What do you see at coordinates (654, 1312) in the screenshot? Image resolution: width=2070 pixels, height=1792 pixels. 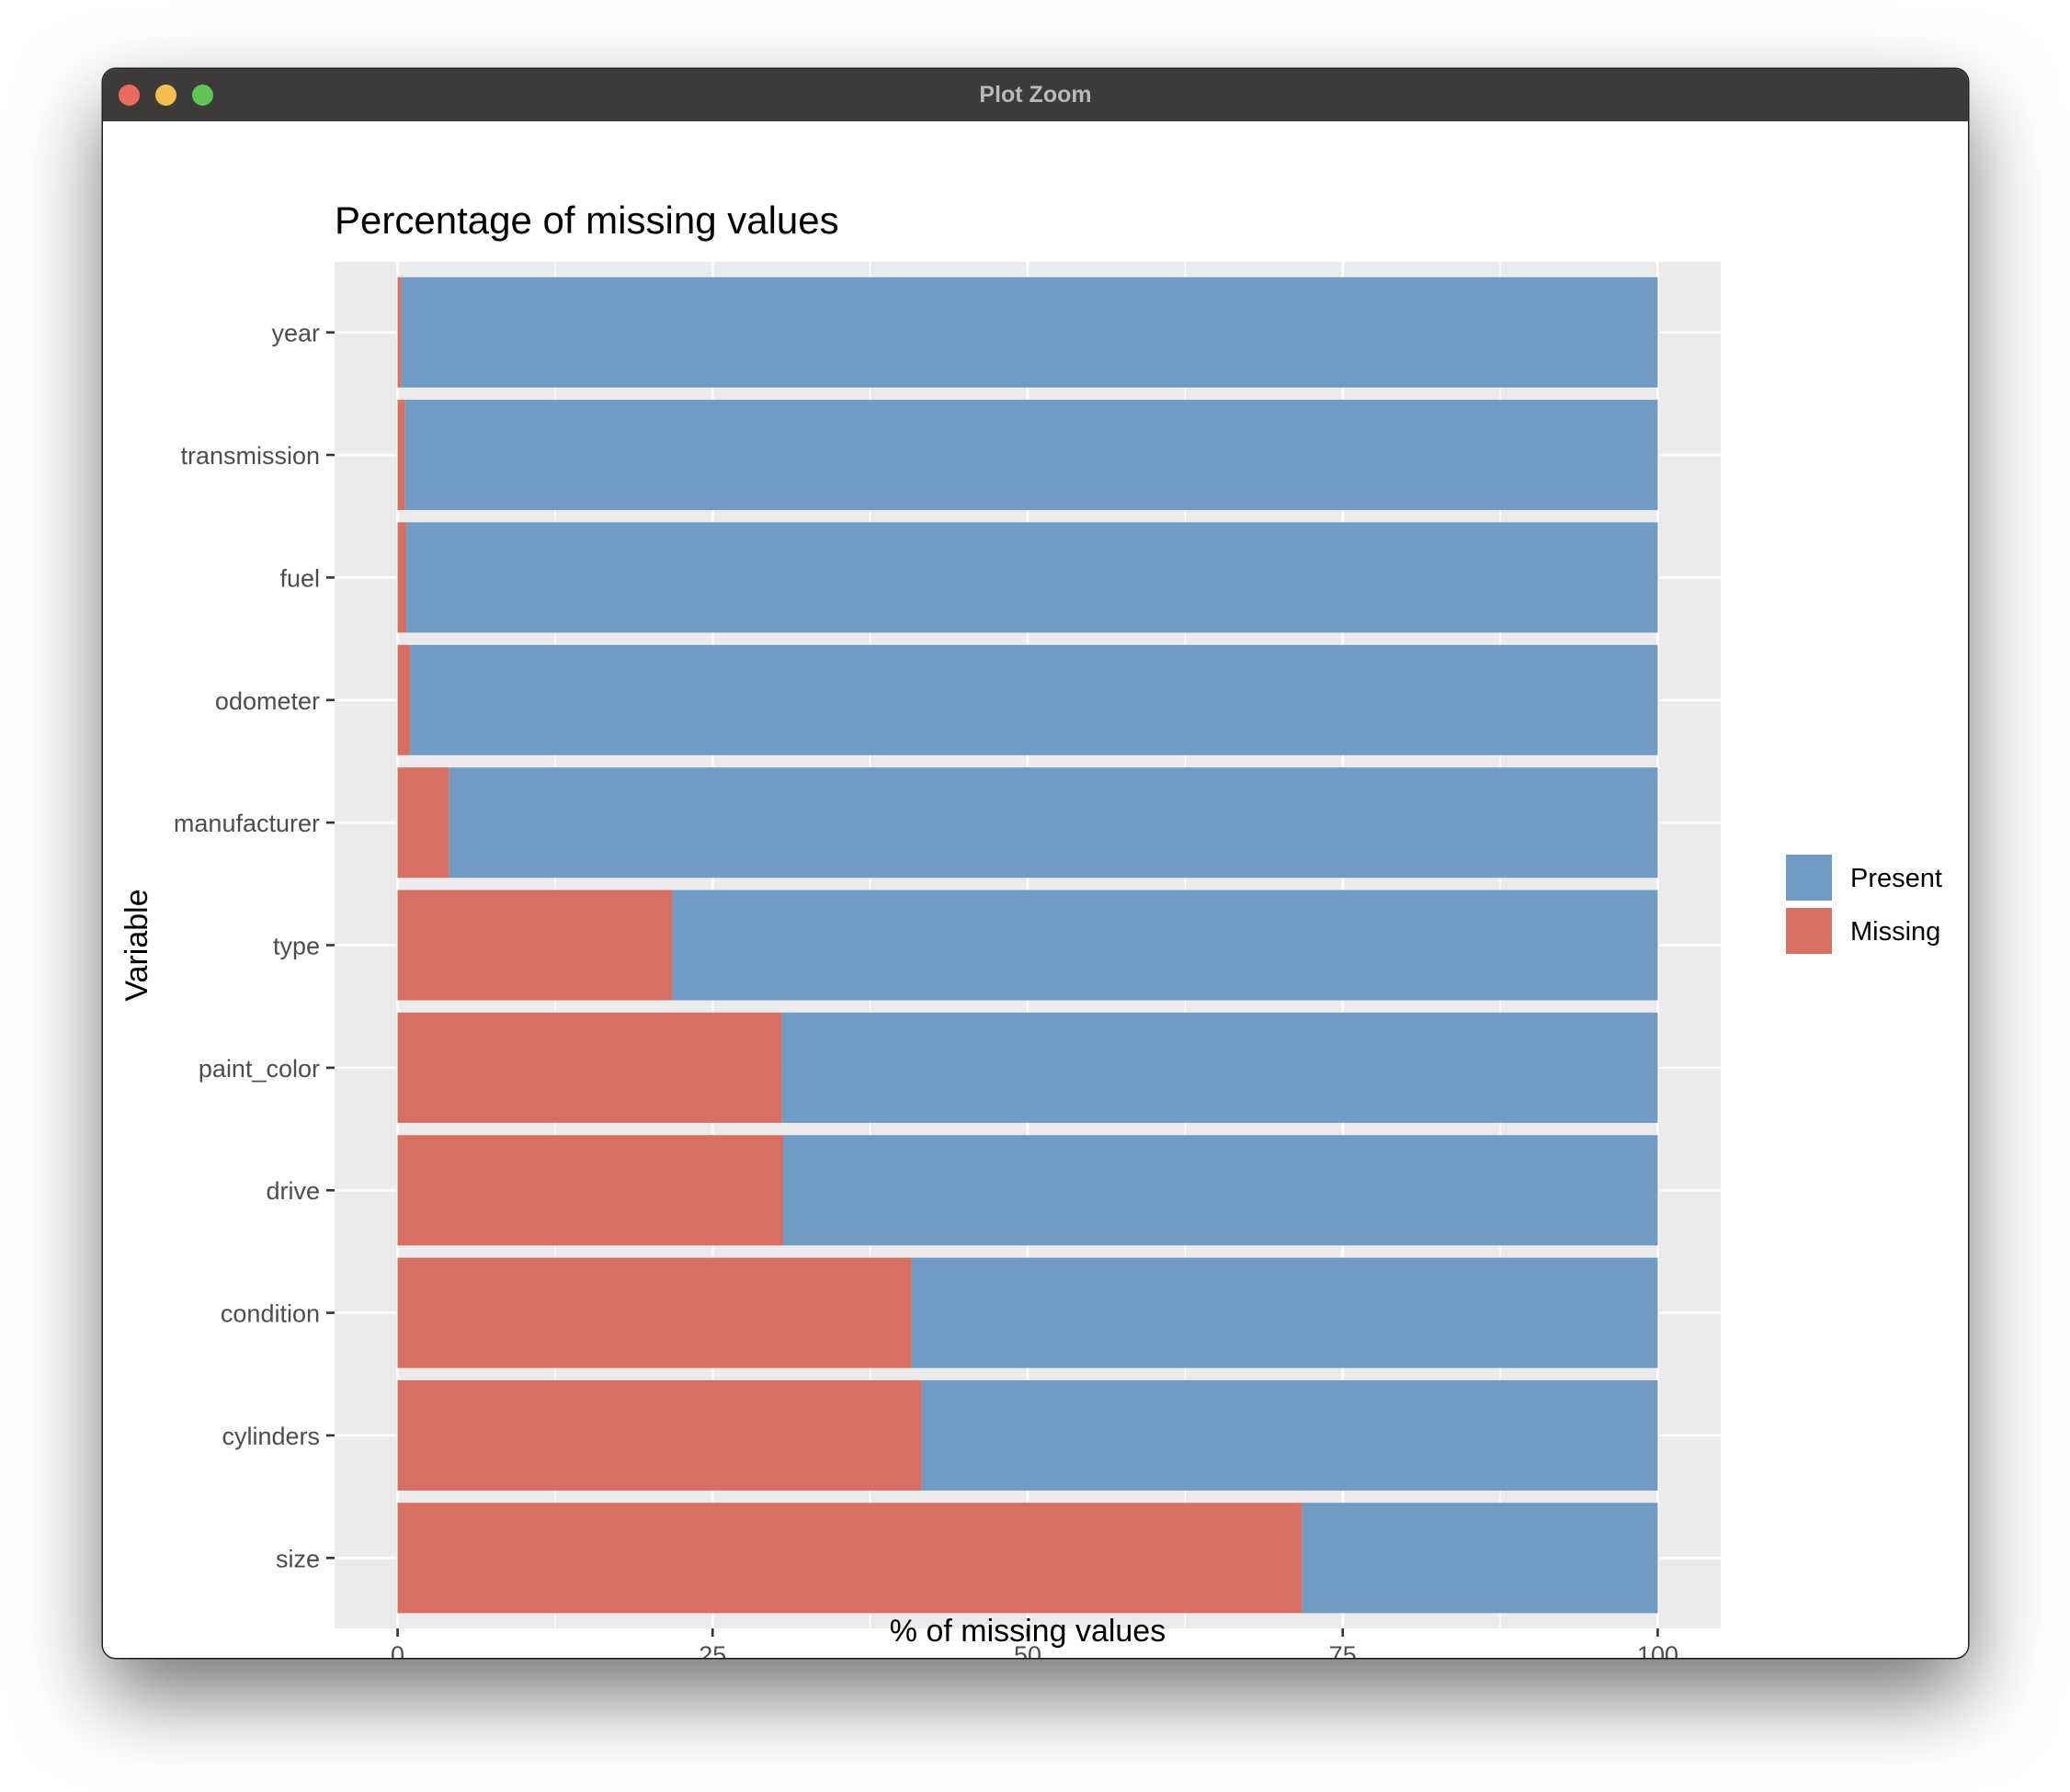 I see `bar-missing-condition` at bounding box center [654, 1312].